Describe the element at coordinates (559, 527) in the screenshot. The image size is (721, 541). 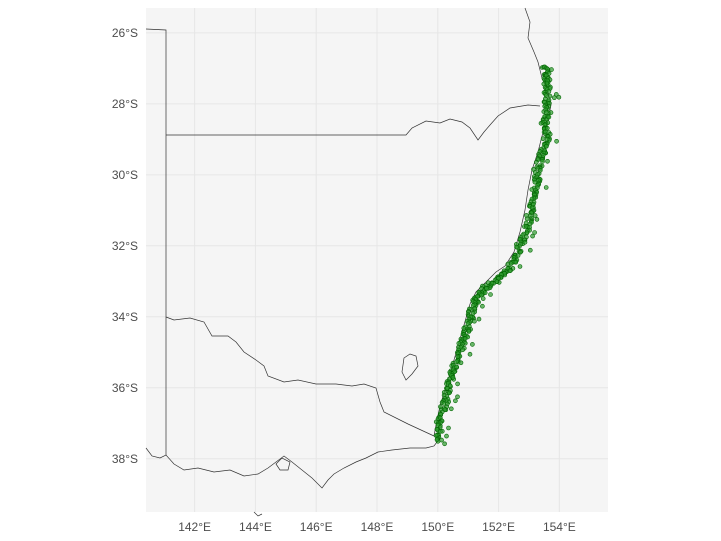
I see `x-tick-label: 154°E` at that location.